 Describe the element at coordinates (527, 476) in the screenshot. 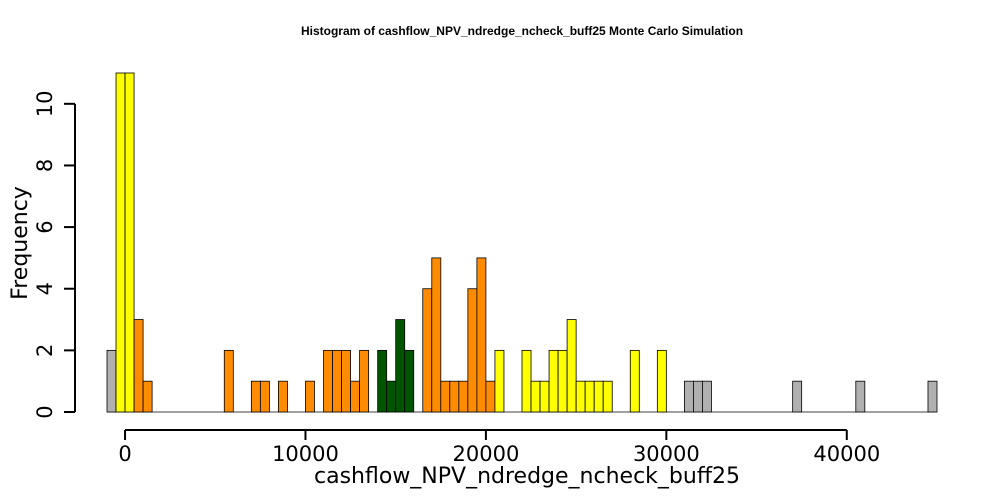

I see `x-axis-label: cashflow_NPV_ndredge_ncheck_buff25` at that location.